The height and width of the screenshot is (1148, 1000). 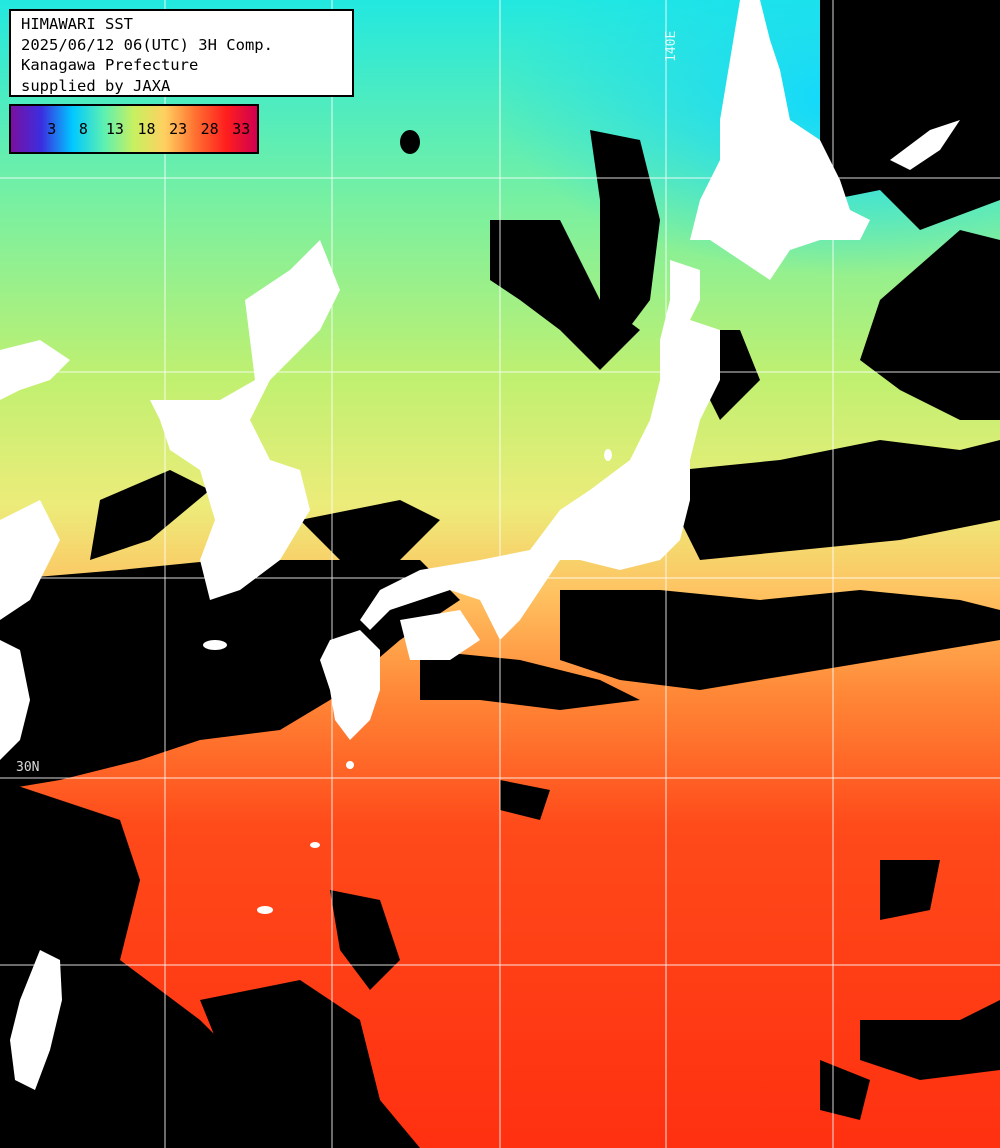 I want to click on lat-label-40n: 40N, so click(x=28, y=361).